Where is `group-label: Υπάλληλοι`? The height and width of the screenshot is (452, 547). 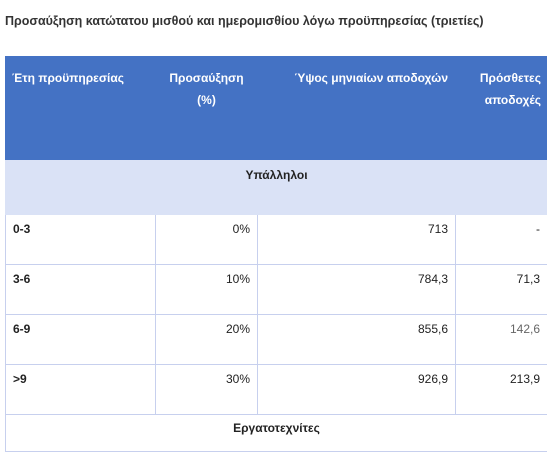
group-label: Υπάλληλοι is located at coordinates (276, 187).